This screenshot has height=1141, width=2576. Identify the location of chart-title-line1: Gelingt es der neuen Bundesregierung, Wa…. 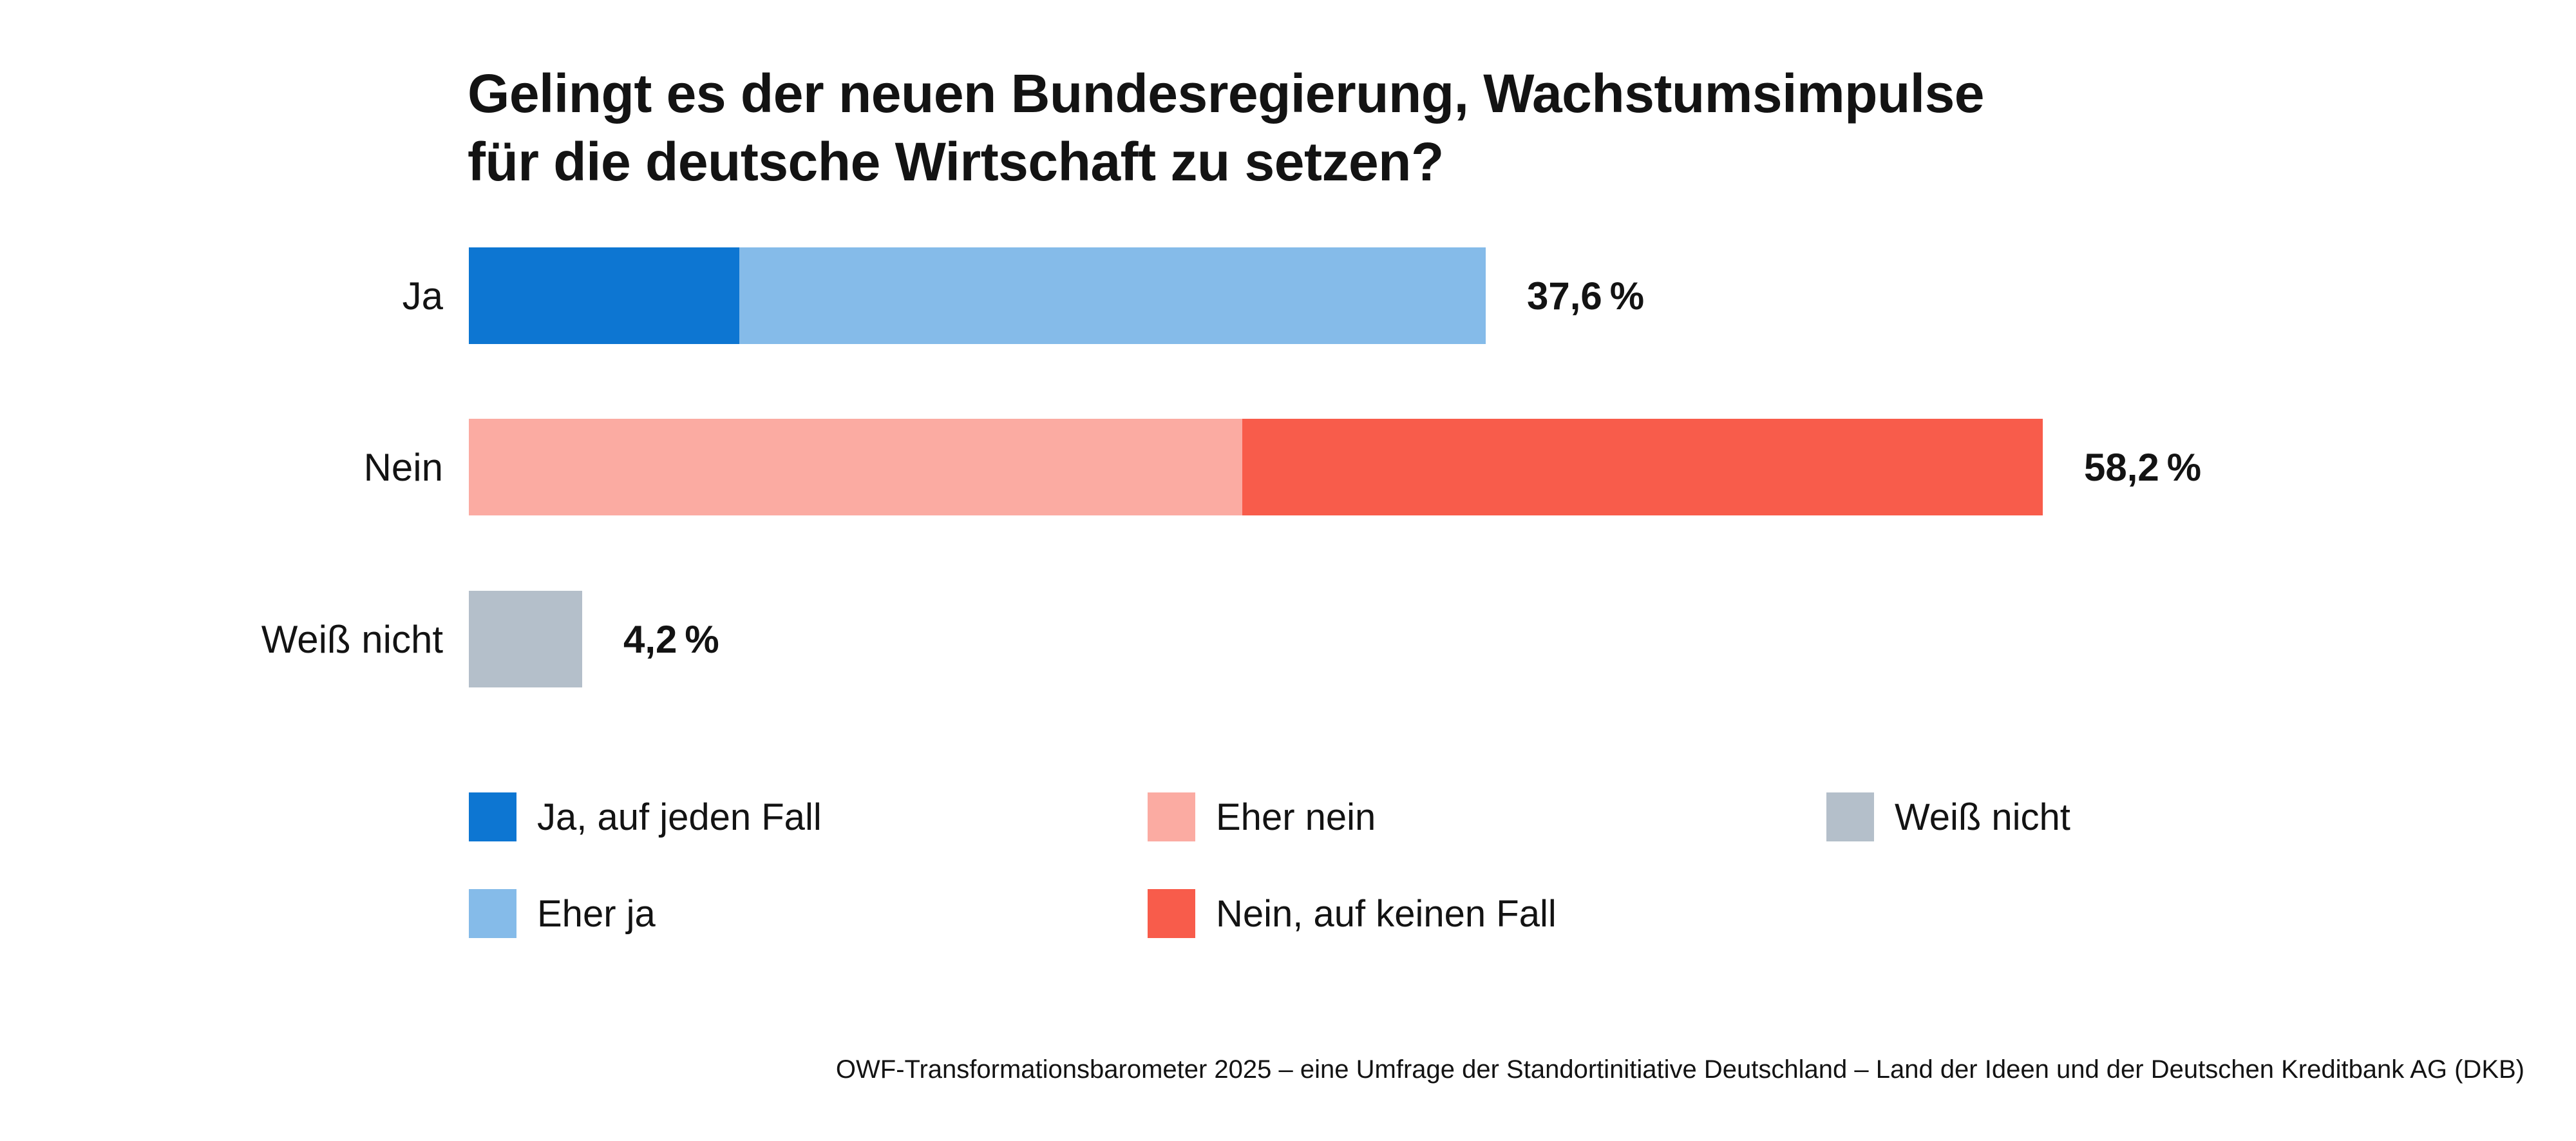
(1226, 93).